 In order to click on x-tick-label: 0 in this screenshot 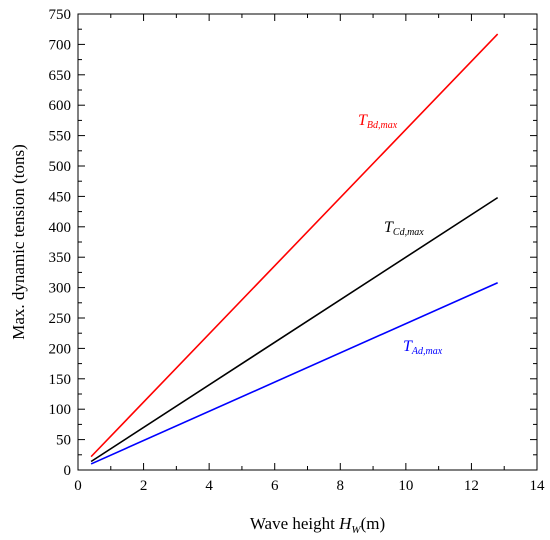, I will do `click(78, 486)`.